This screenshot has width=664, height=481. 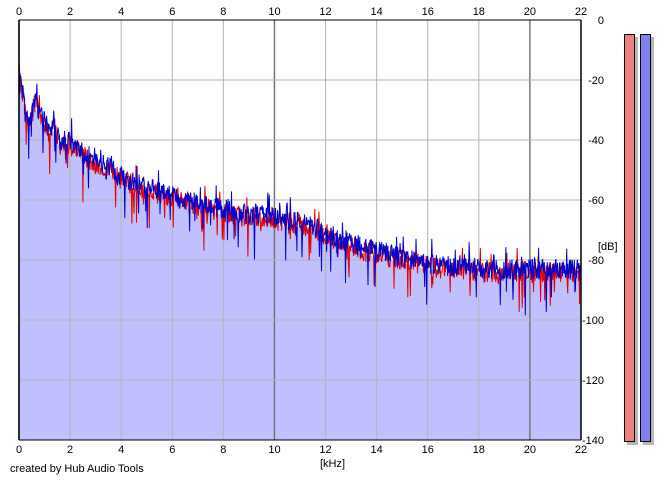 What do you see at coordinates (596, 261) in the screenshot?
I see `y-tick-label-4: -80` at bounding box center [596, 261].